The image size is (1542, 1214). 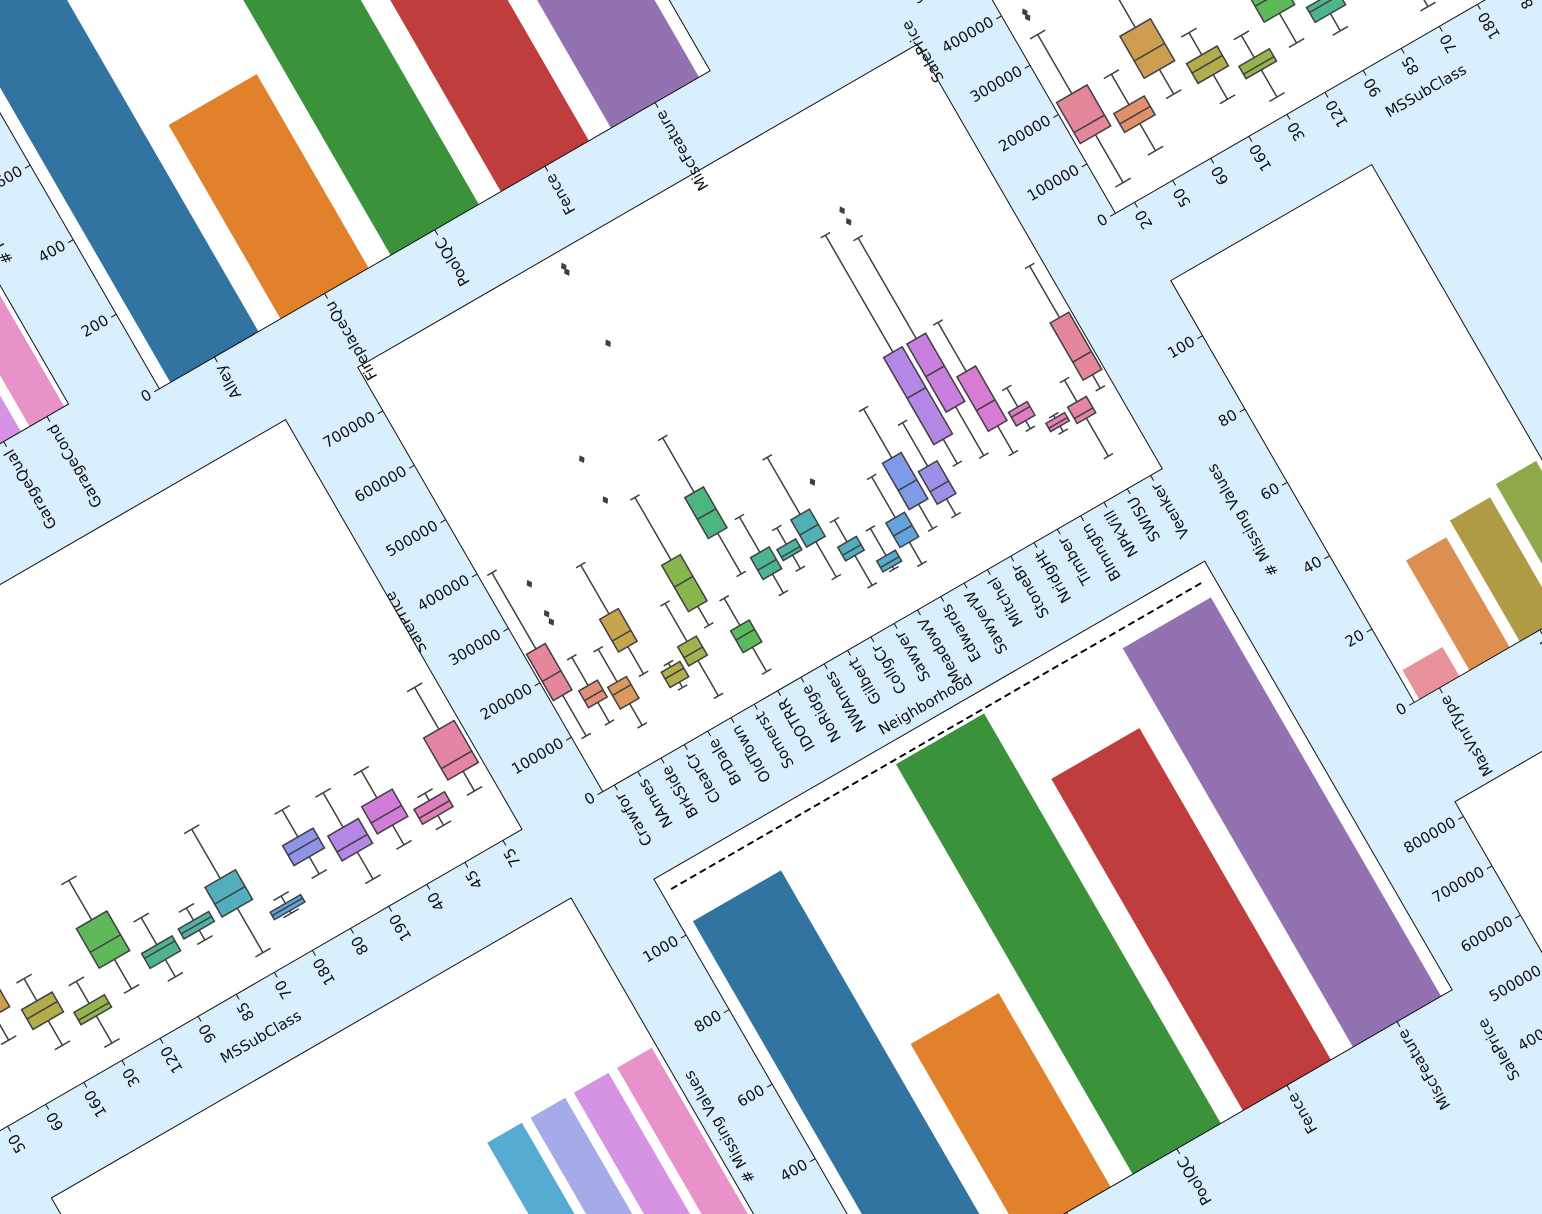 I want to click on y-tick-label: 400000, so click(x=443, y=593).